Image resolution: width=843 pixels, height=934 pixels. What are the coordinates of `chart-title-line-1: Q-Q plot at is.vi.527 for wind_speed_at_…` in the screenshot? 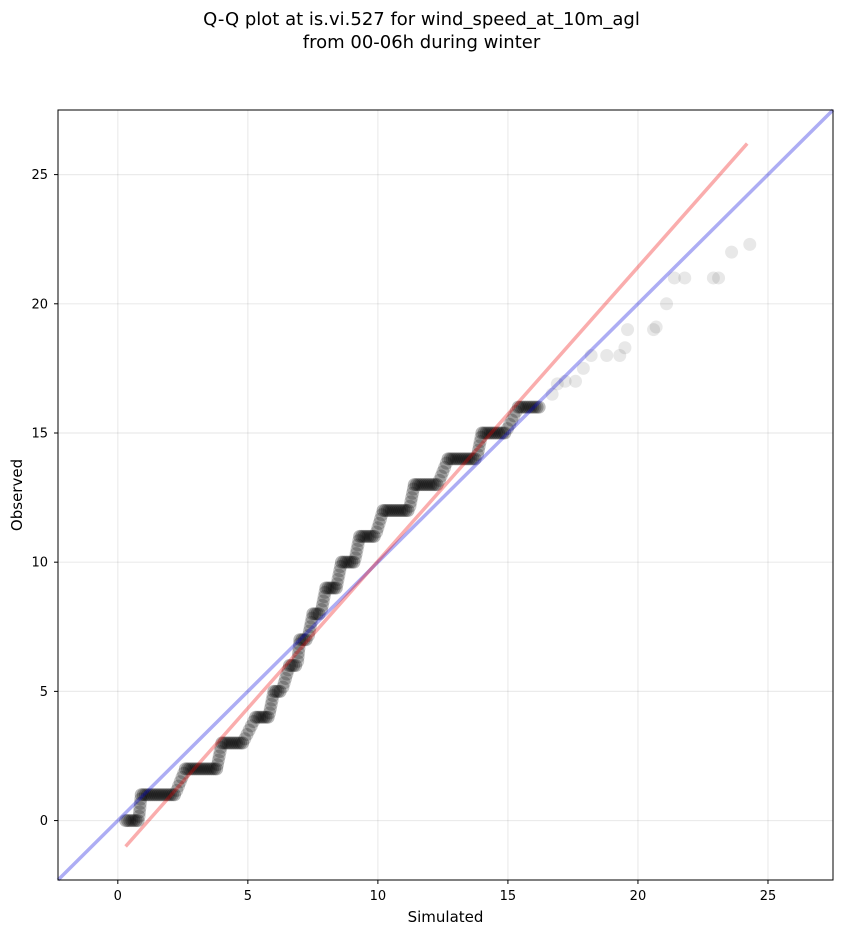 It's located at (421, 19).